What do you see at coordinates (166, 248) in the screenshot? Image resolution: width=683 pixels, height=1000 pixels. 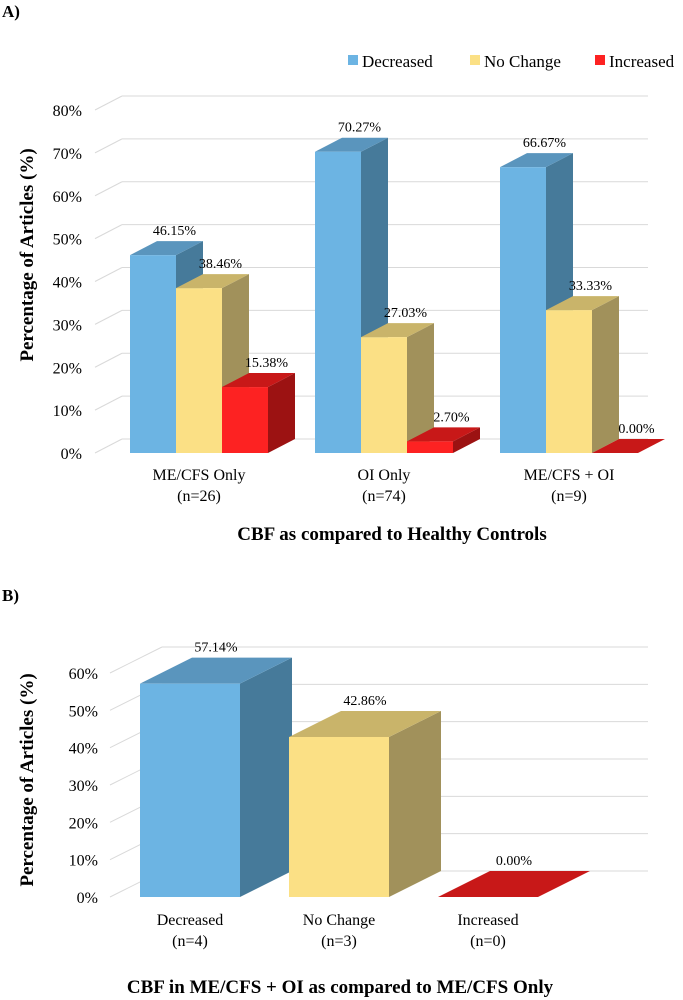 I see `bar-decreased-0-top` at bounding box center [166, 248].